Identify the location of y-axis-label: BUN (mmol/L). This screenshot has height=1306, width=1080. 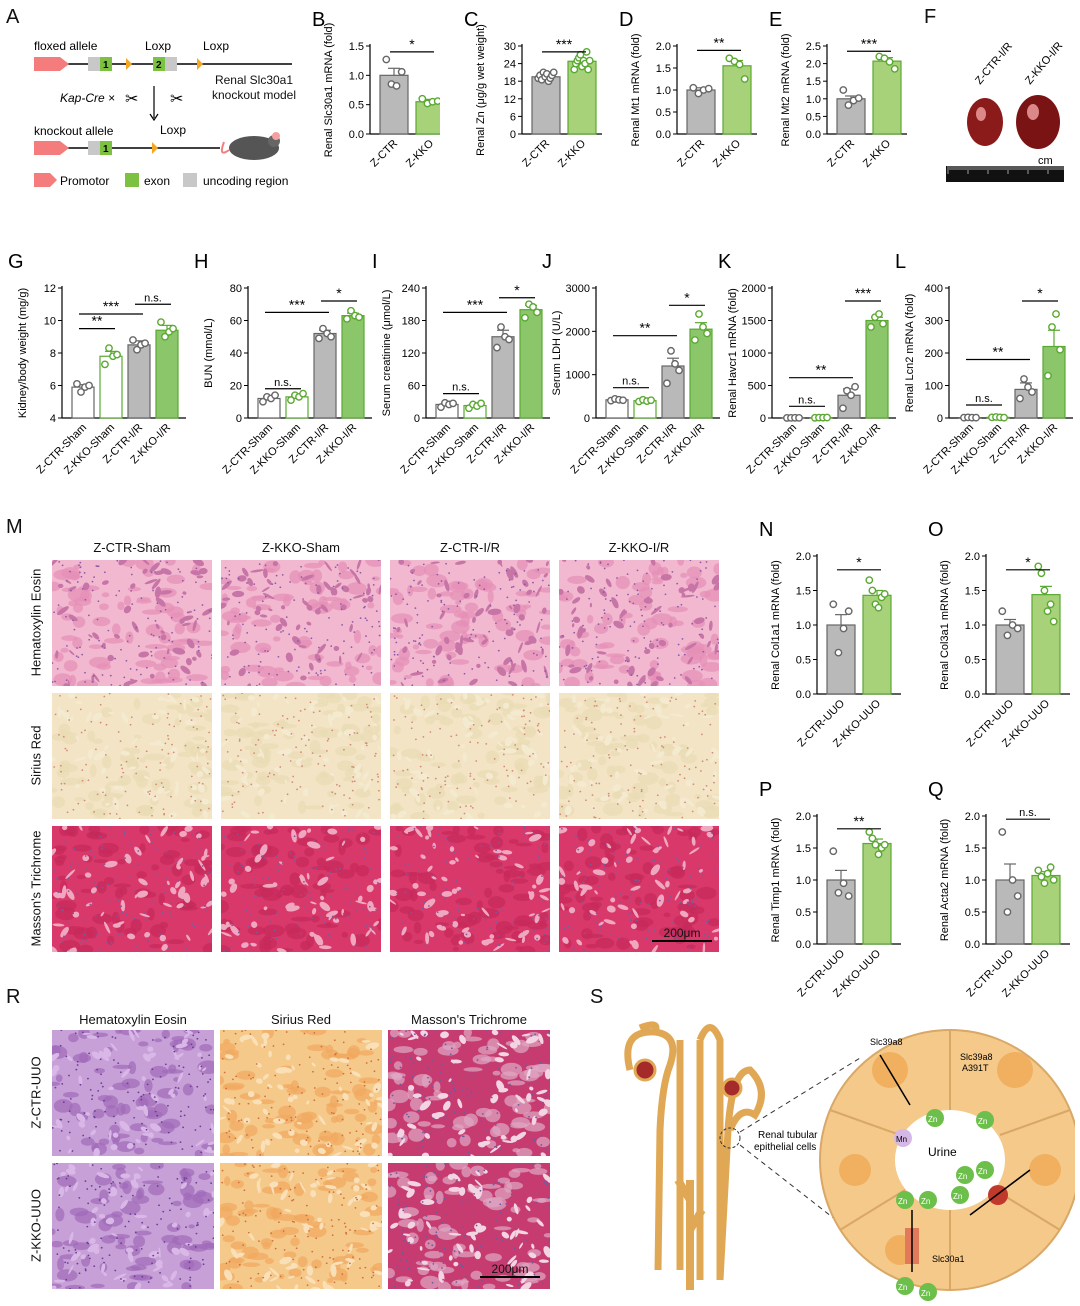
(209, 353).